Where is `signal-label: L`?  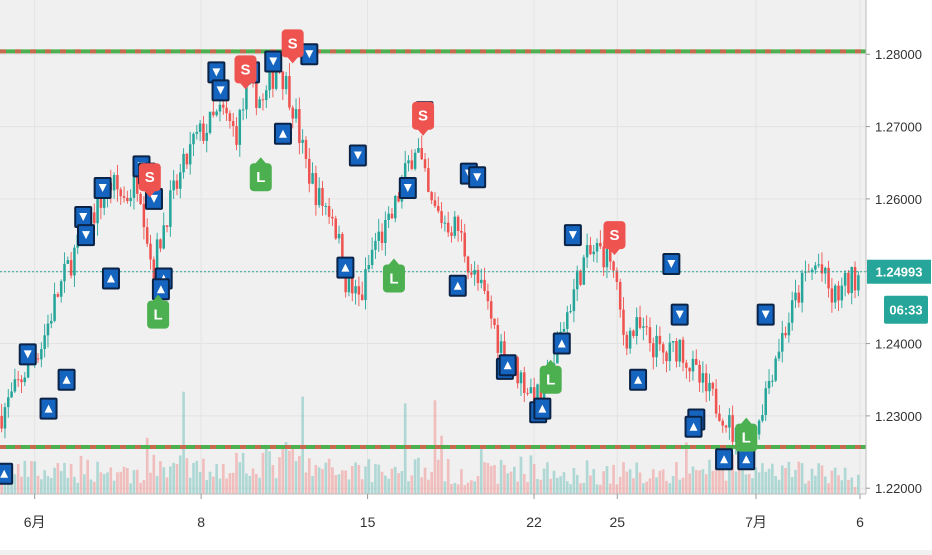
signal-label: L is located at coordinates (746, 438).